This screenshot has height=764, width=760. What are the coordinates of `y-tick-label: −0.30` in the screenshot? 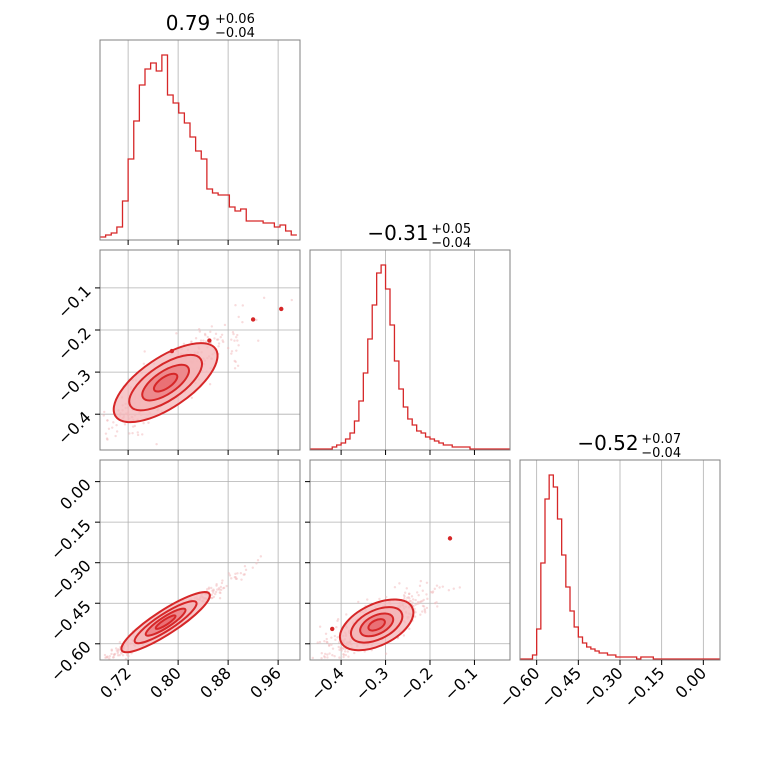 It's located at (71, 580).